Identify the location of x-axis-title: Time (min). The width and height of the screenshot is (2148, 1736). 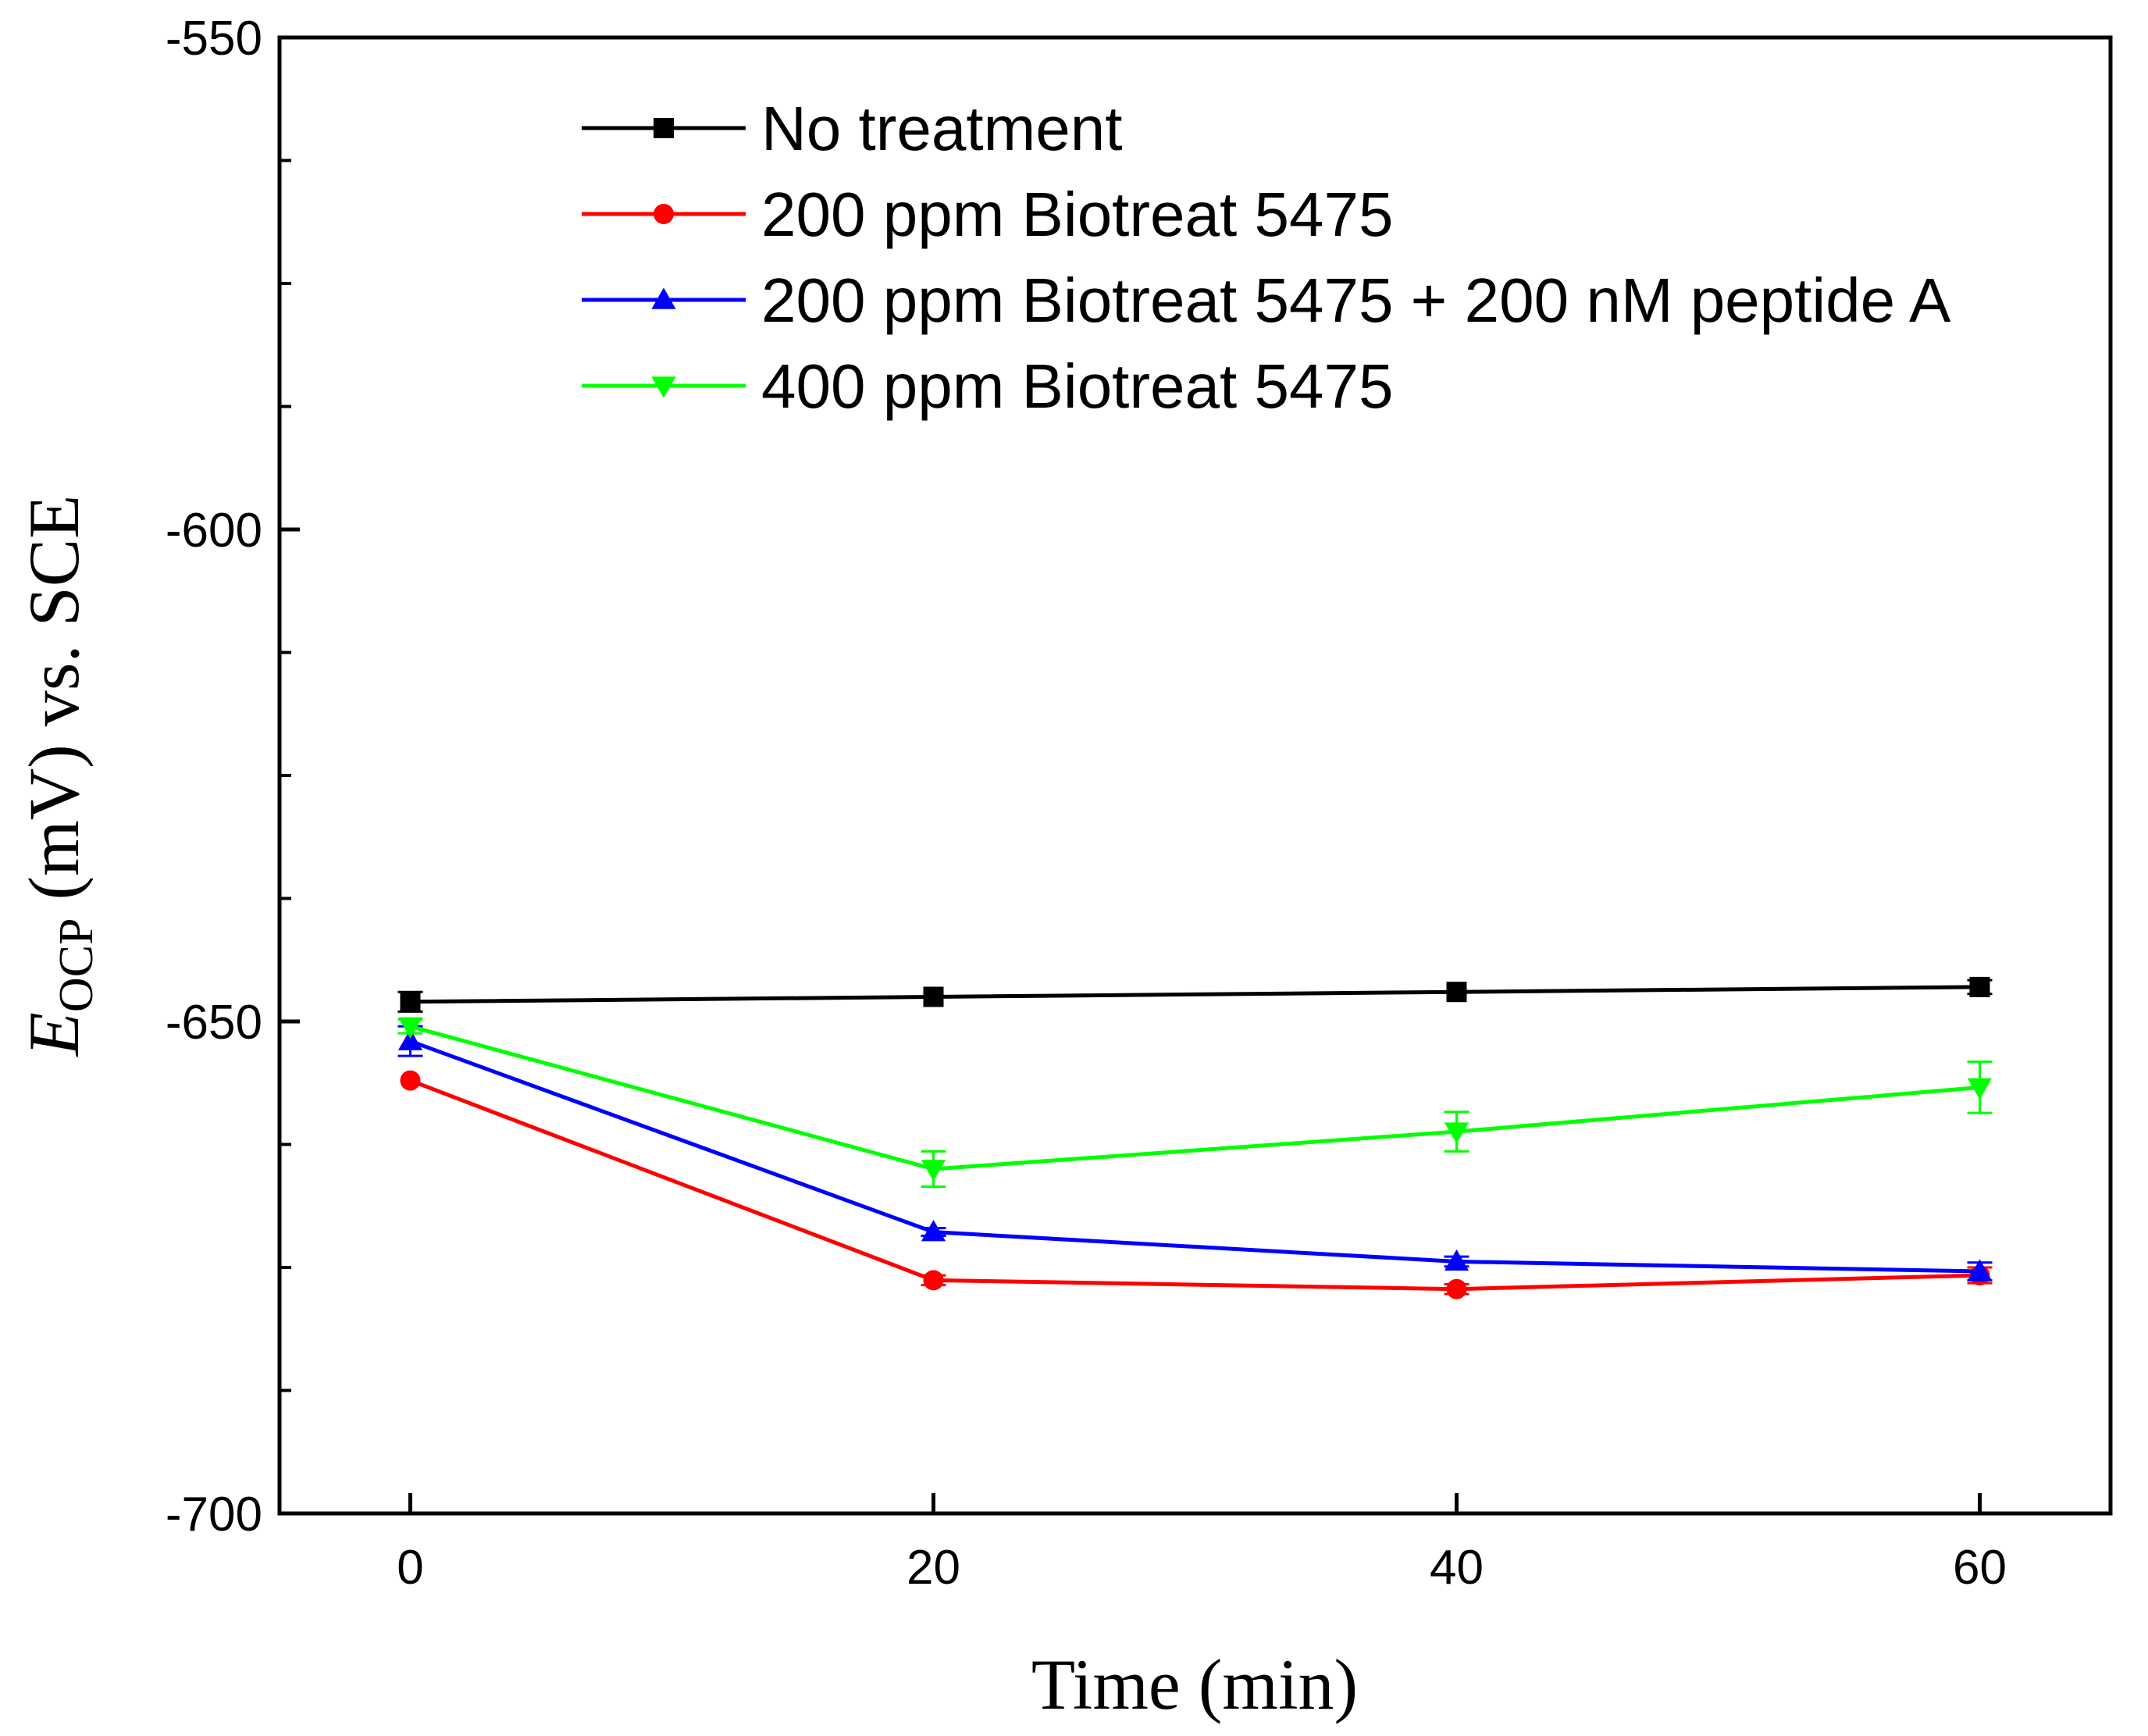
(1194, 1684).